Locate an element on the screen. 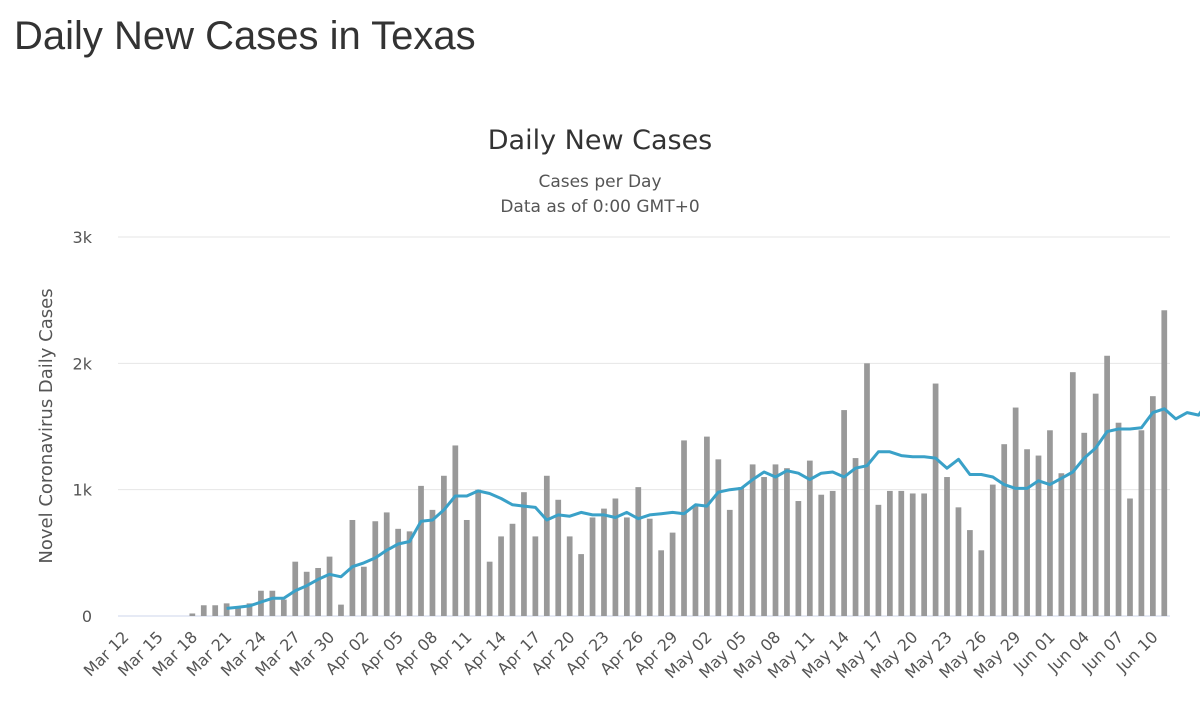 Image resolution: width=1200 pixels, height=713 pixels. y-axis-label: Novel Coronavirus Daily Cases is located at coordinates (46, 425).